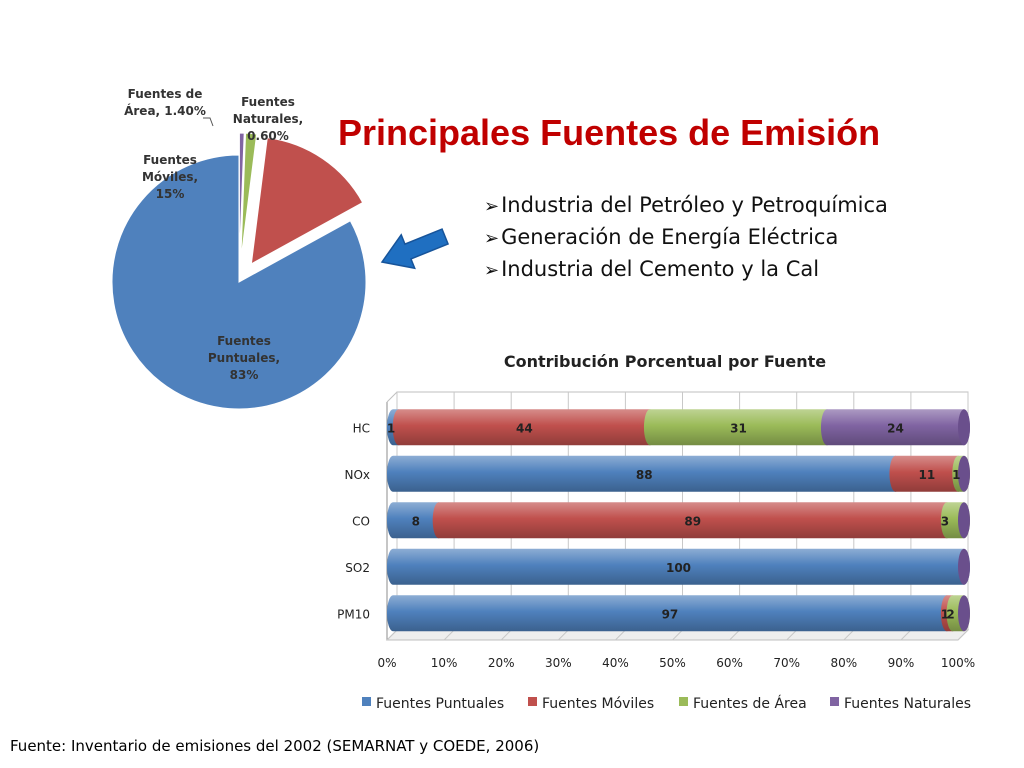 The width and height of the screenshot is (1024, 768). I want to click on legend-label: Fuentes de Área, so click(750, 703).